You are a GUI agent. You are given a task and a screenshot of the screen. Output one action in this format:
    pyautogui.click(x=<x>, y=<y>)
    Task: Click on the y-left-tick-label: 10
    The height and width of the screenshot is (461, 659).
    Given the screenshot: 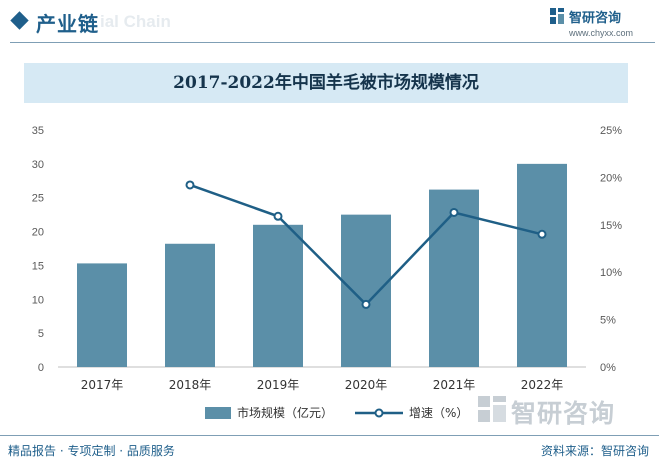 What is the action you would take?
    pyautogui.click(x=38, y=300)
    